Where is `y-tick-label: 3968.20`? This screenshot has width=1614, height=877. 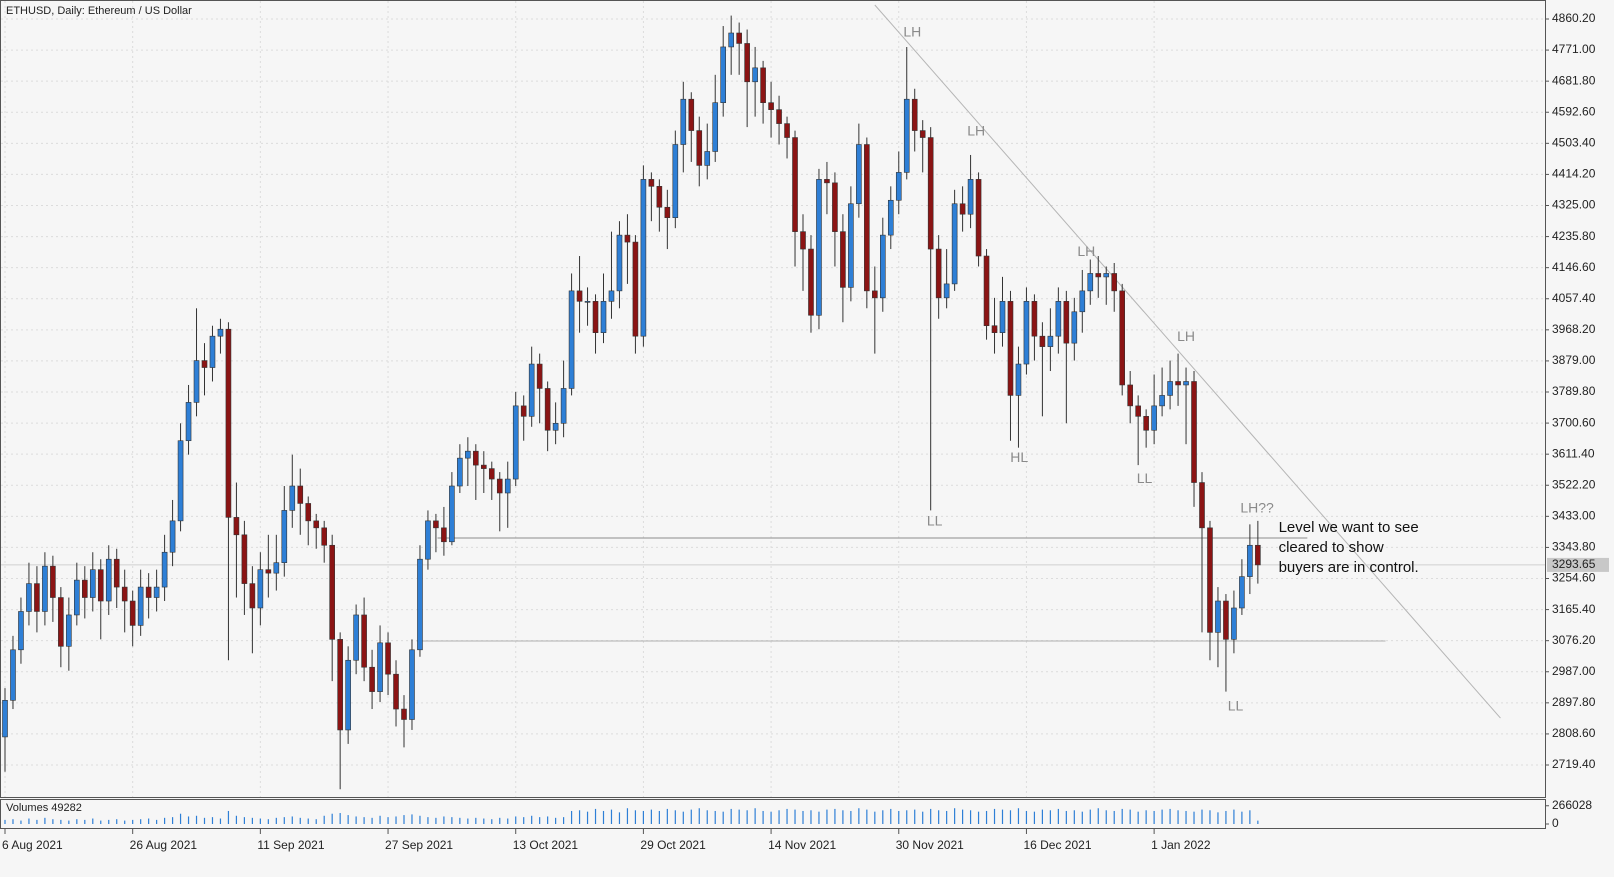
y-tick-label: 3968.20 is located at coordinates (1574, 329).